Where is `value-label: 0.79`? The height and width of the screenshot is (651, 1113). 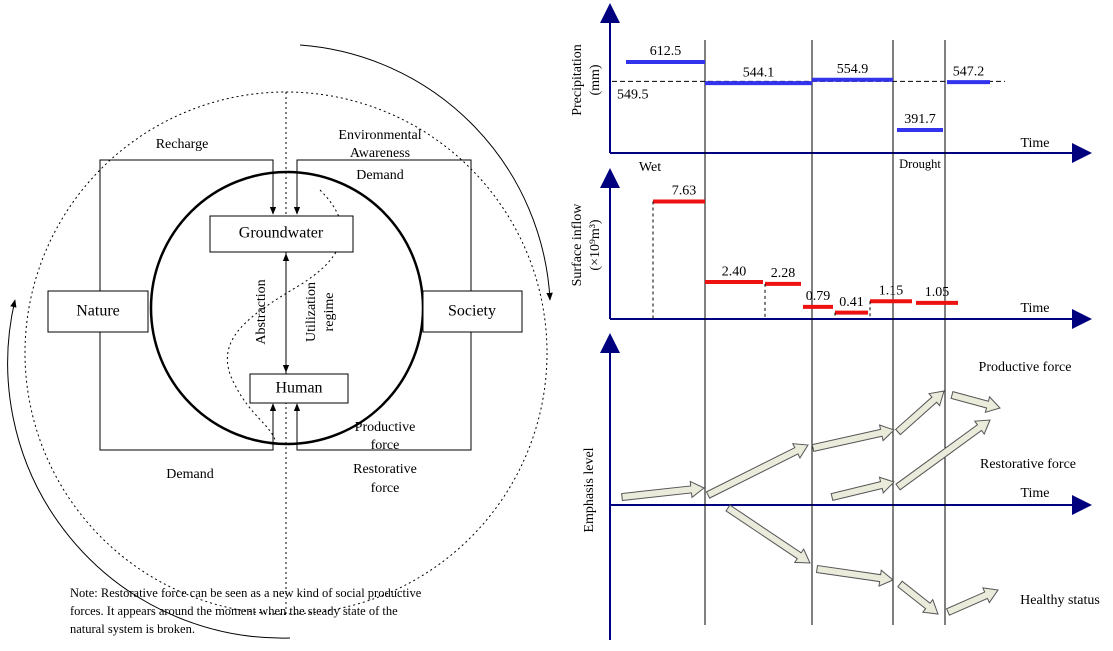 value-label: 0.79 is located at coordinates (818, 296).